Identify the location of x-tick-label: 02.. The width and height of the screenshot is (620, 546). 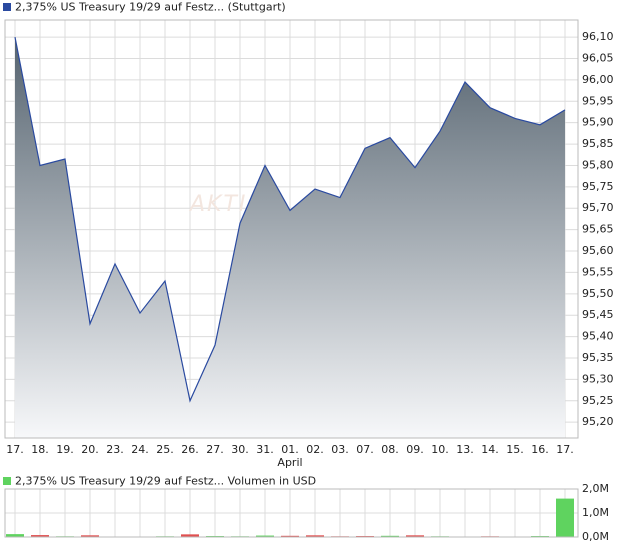
(315, 449).